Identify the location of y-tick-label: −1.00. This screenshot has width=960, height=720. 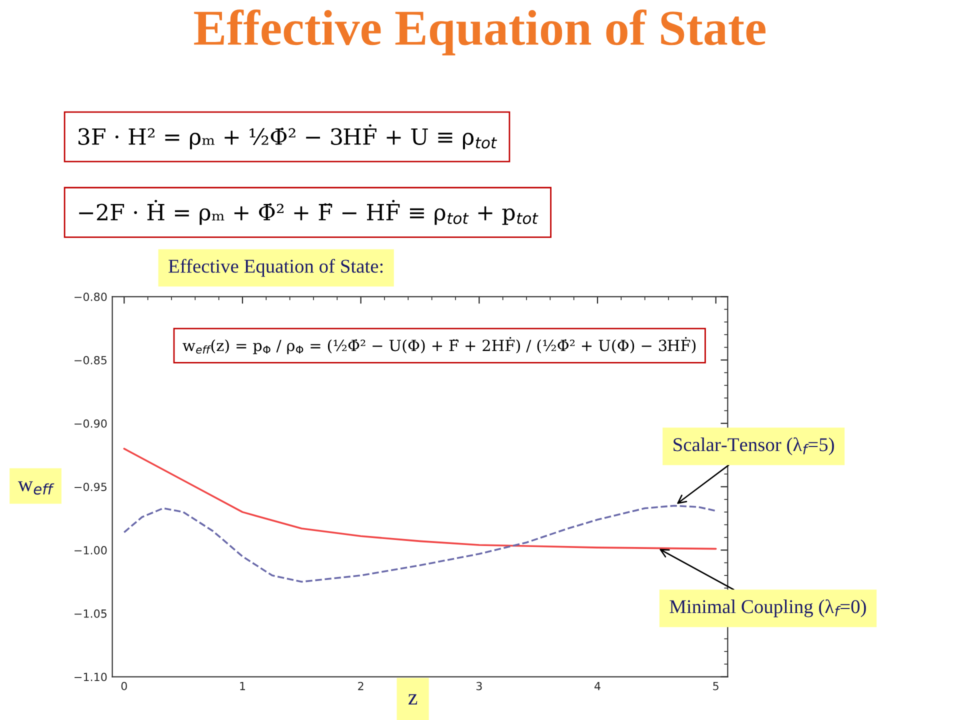
(90, 550).